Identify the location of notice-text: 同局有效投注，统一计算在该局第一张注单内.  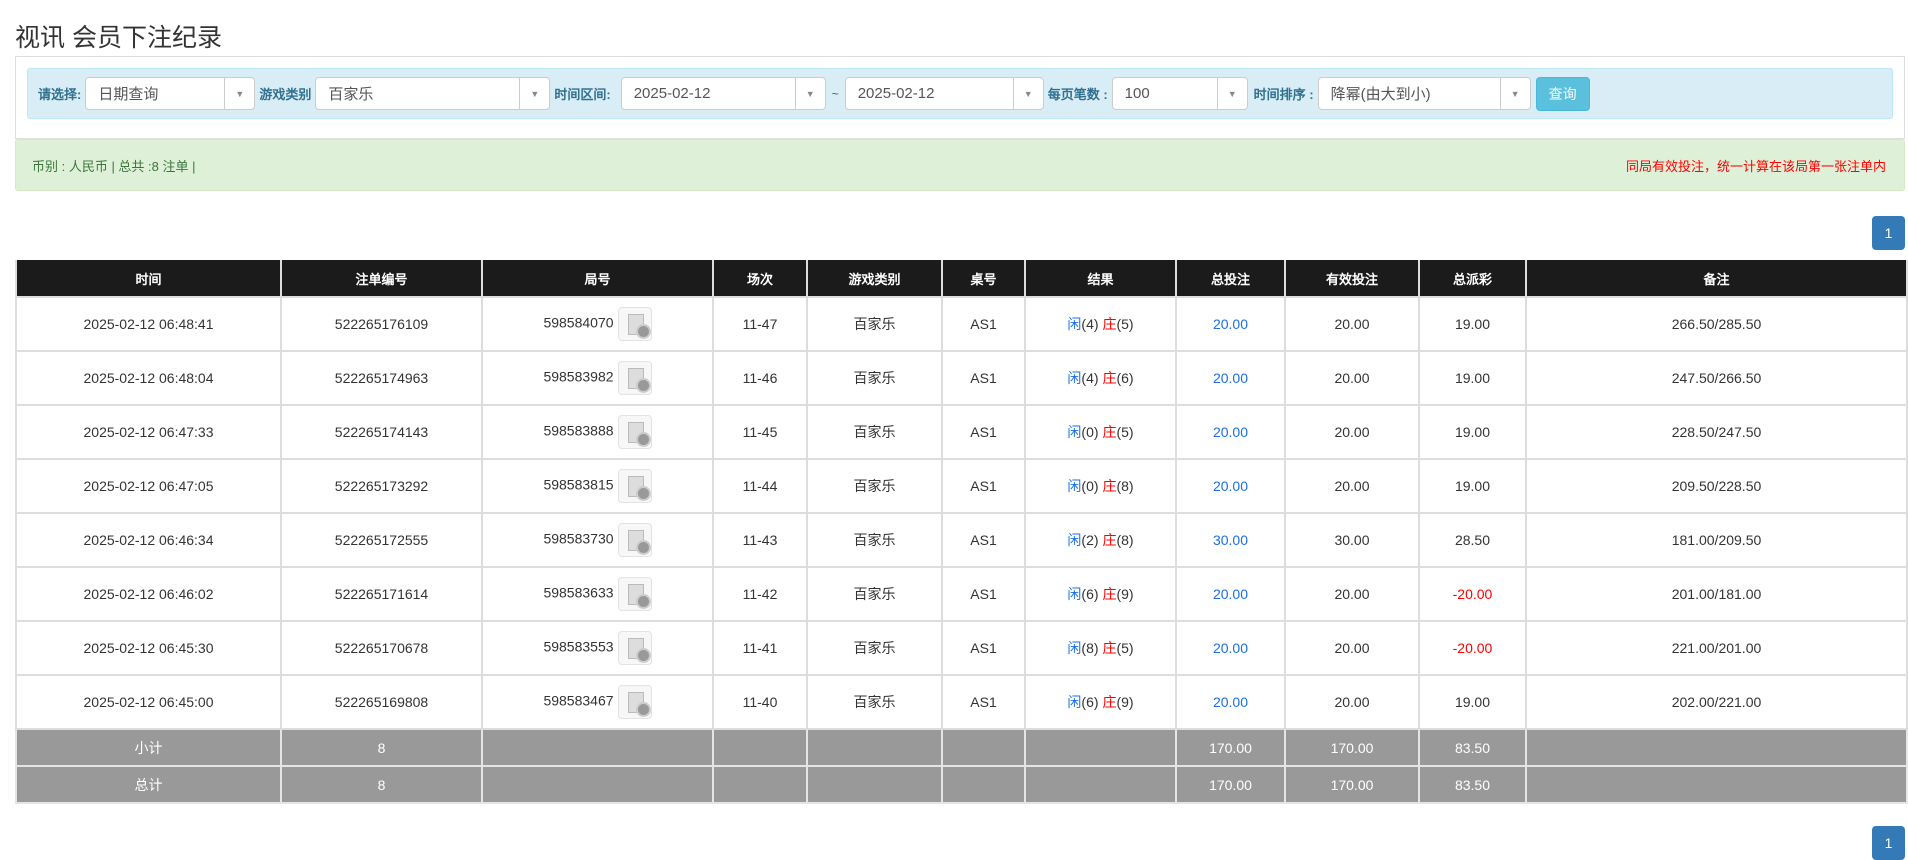
(1755, 166).